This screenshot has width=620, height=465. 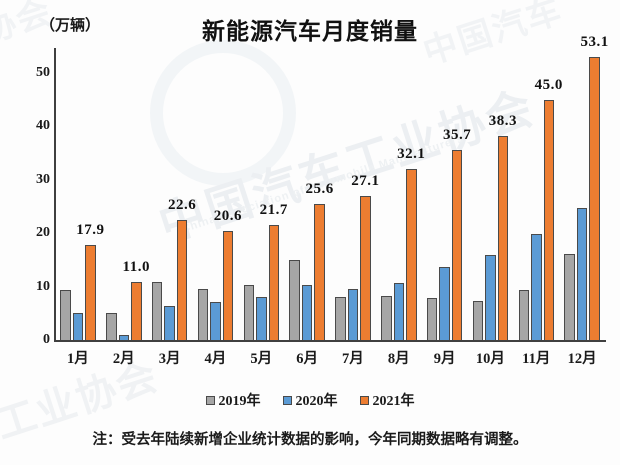 I want to click on bar-group: 21.7, so click(x=265, y=194).